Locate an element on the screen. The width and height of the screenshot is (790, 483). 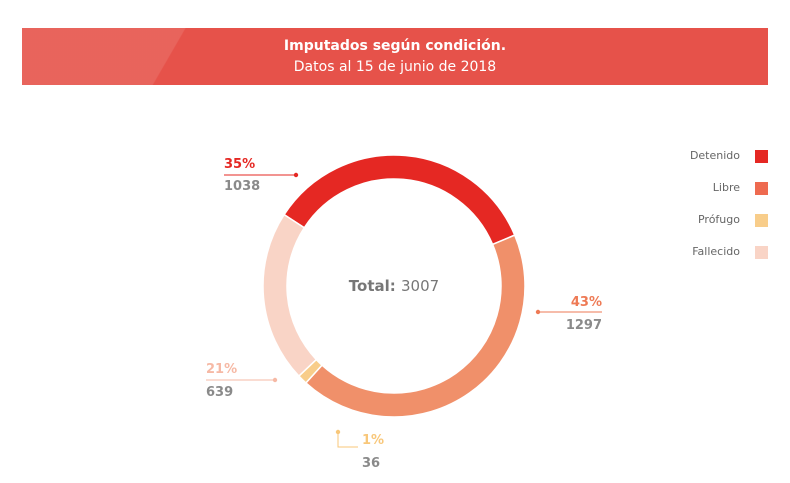
legend-item-libre: Libre is located at coordinates (705, 196).